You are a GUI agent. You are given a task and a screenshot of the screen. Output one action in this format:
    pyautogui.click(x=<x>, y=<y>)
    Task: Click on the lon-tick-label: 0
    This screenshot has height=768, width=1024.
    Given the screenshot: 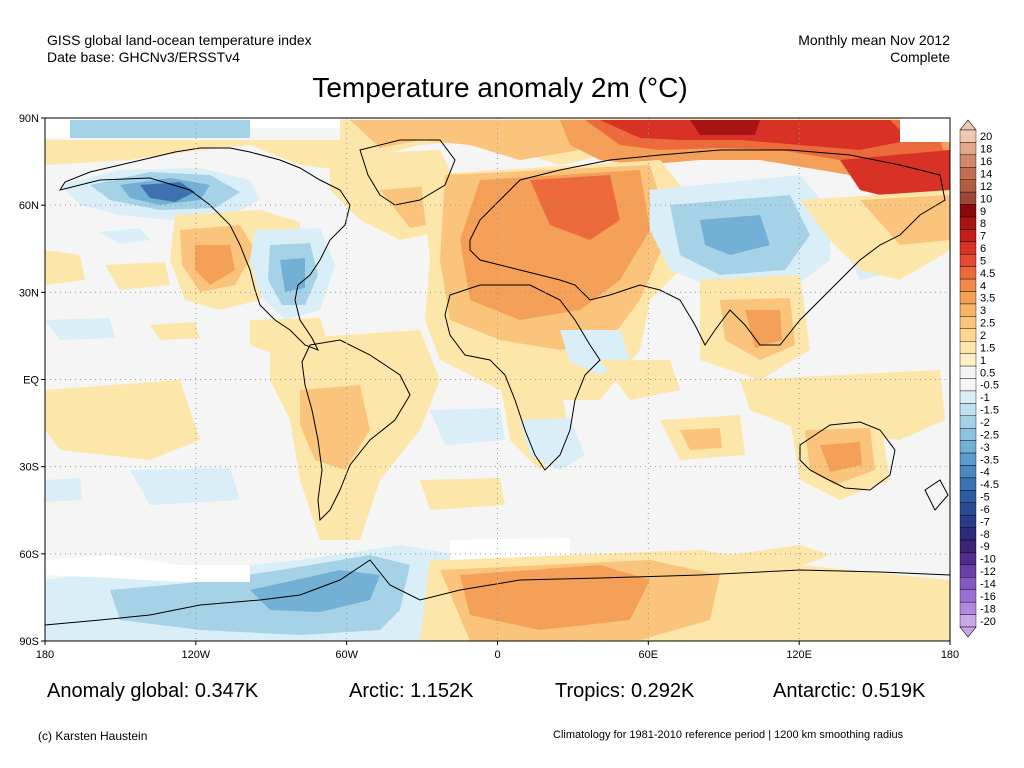 What is the action you would take?
    pyautogui.click(x=497, y=655)
    